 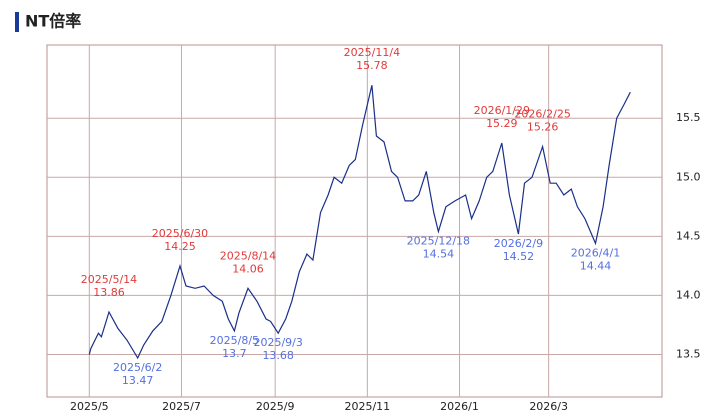 I want to click on annotation-date: 2025/12/18, so click(x=438, y=241).